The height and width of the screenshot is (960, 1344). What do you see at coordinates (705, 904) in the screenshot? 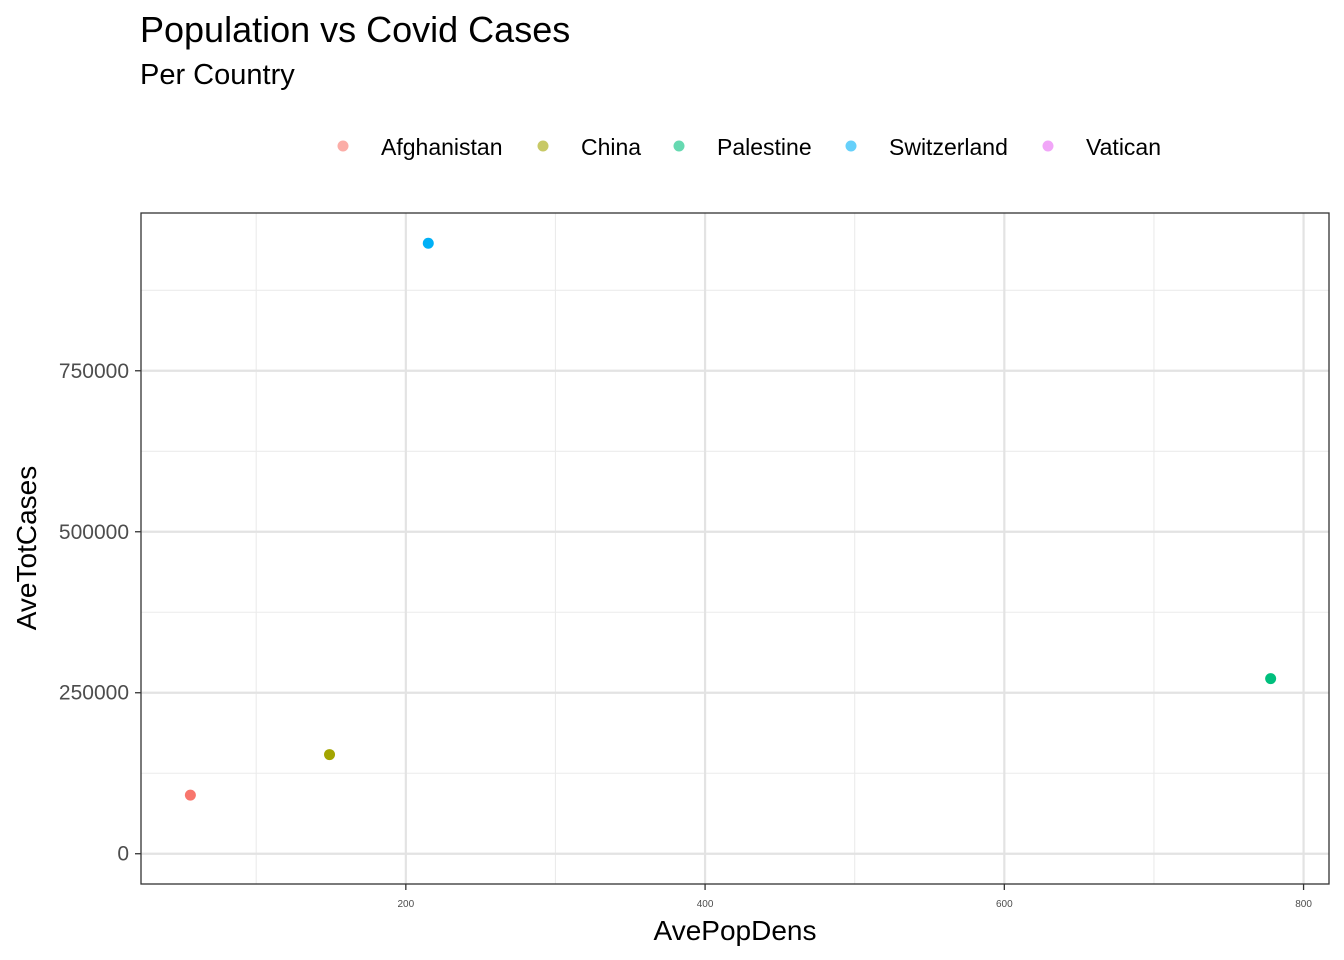
I see `x-tick-label: 400` at bounding box center [705, 904].